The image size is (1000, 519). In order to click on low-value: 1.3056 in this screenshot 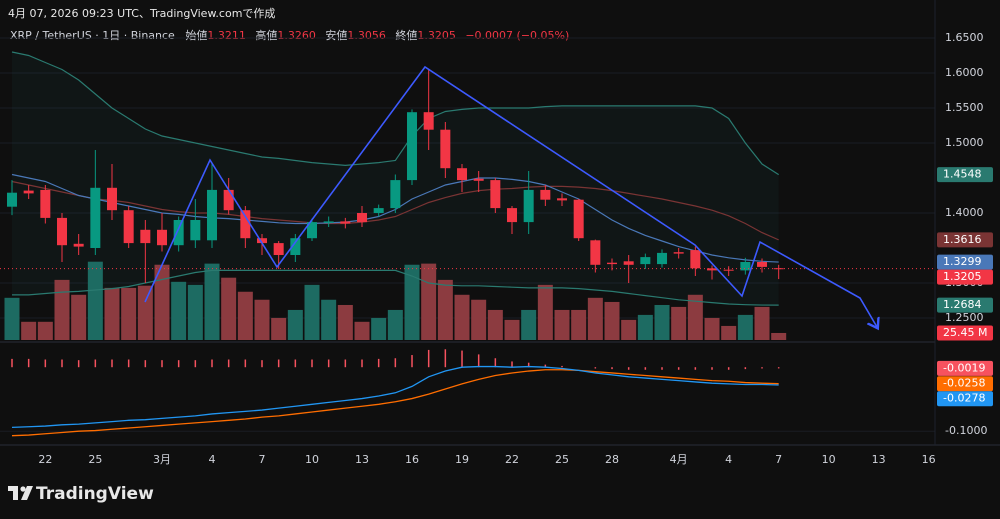, I will do `click(366, 35)`.